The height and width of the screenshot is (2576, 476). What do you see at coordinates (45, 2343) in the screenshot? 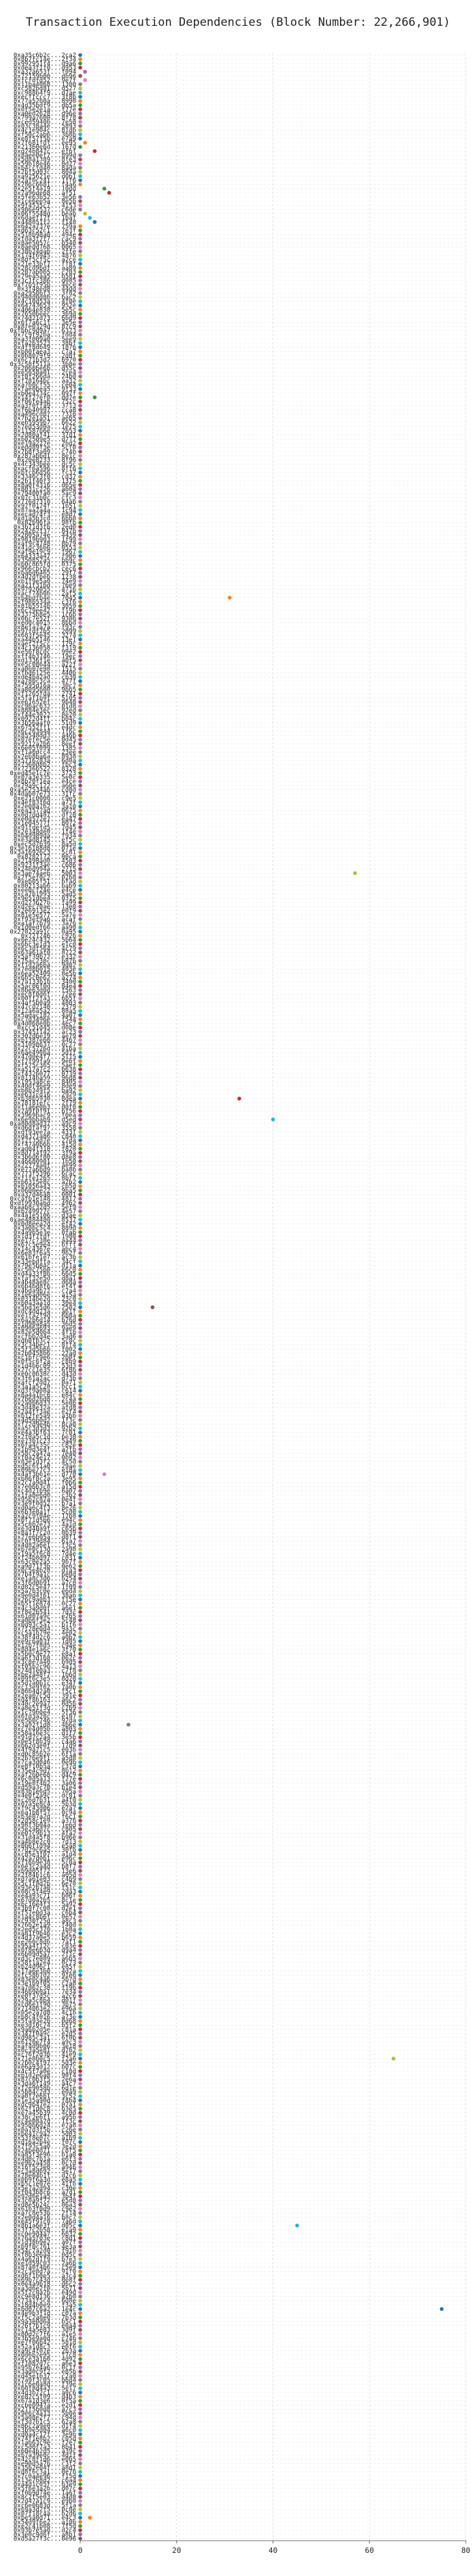
I see `y-tick-label: 0xe7f06b42...581d` at bounding box center [45, 2343].